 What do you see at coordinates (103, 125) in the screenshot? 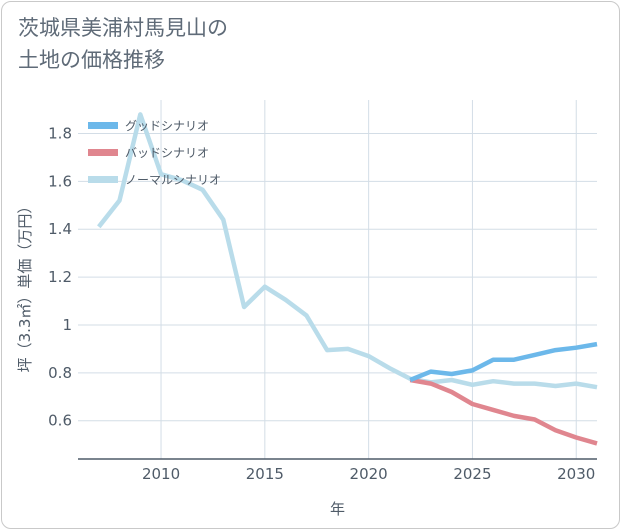
I see `legend-swatch-good` at bounding box center [103, 125].